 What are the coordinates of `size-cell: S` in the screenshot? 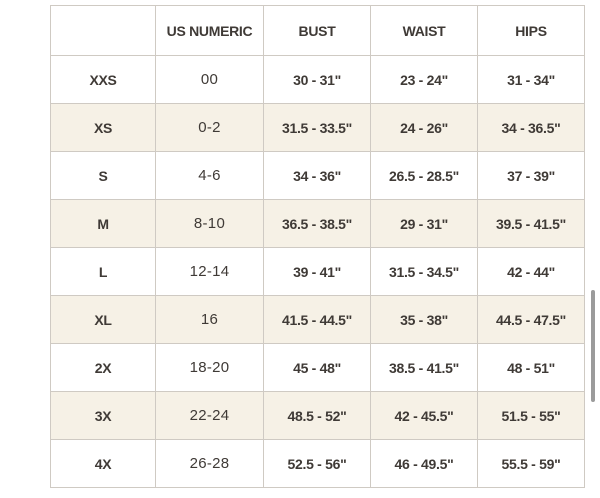 It's located at (103, 175).